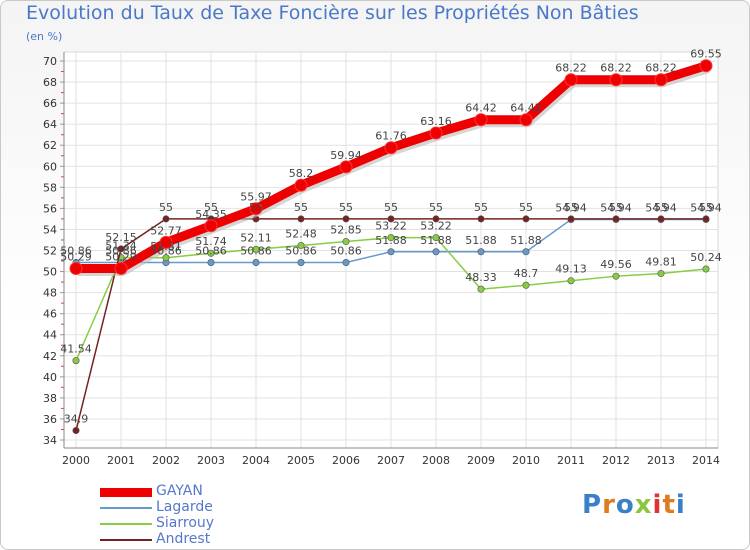 The image size is (750, 550). What do you see at coordinates (50, 124) in the screenshot?
I see `y-tick-label: 64` at bounding box center [50, 124].